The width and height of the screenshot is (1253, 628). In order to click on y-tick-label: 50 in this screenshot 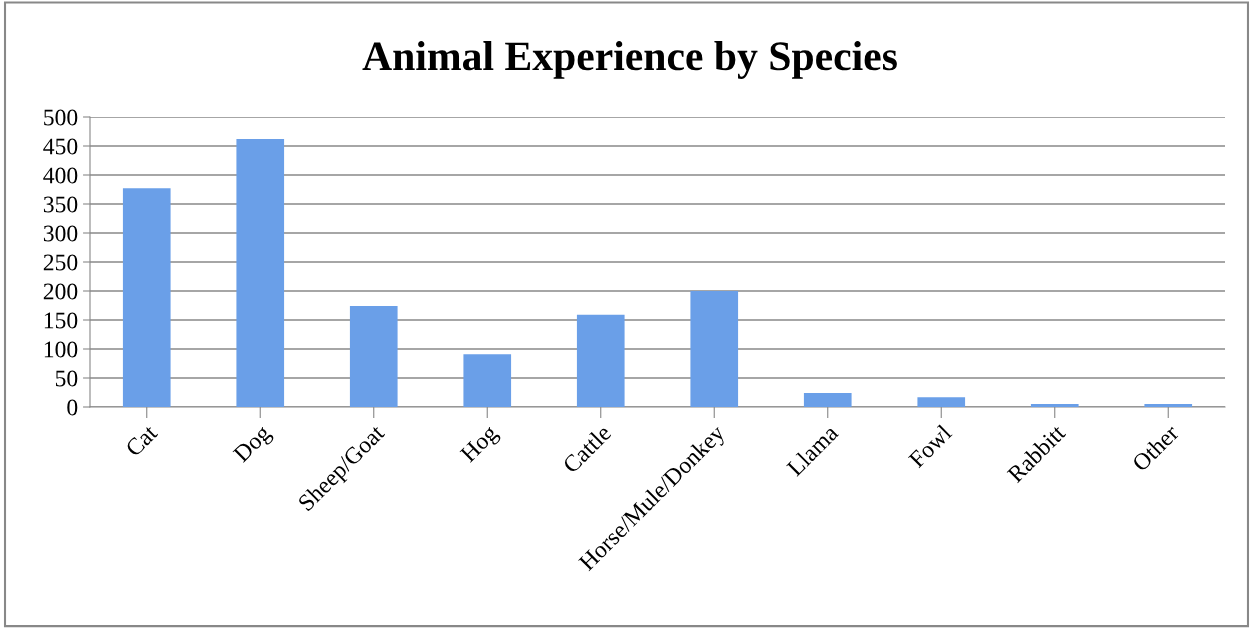, I will do `click(66, 378)`.